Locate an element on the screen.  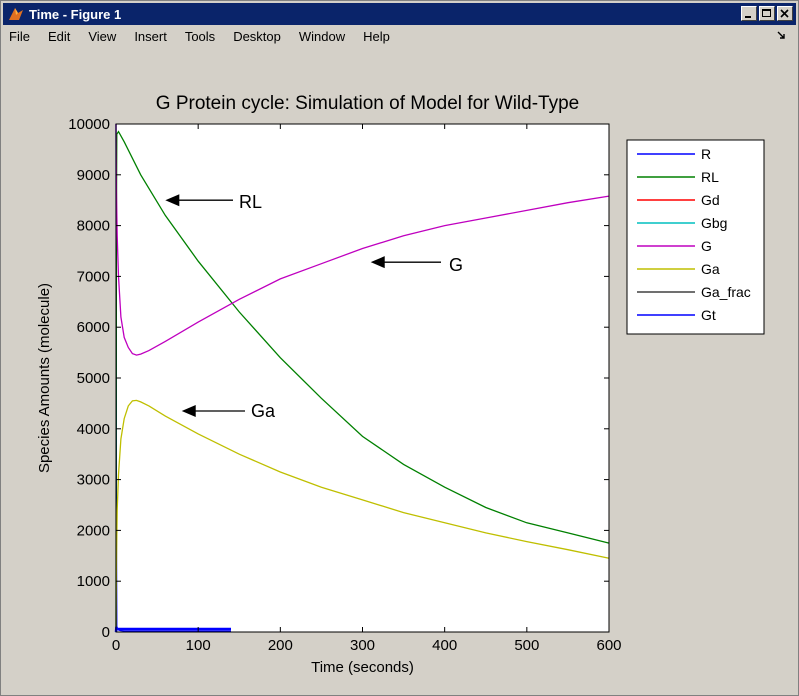
maximize-icon is located at coordinates (766, 13).